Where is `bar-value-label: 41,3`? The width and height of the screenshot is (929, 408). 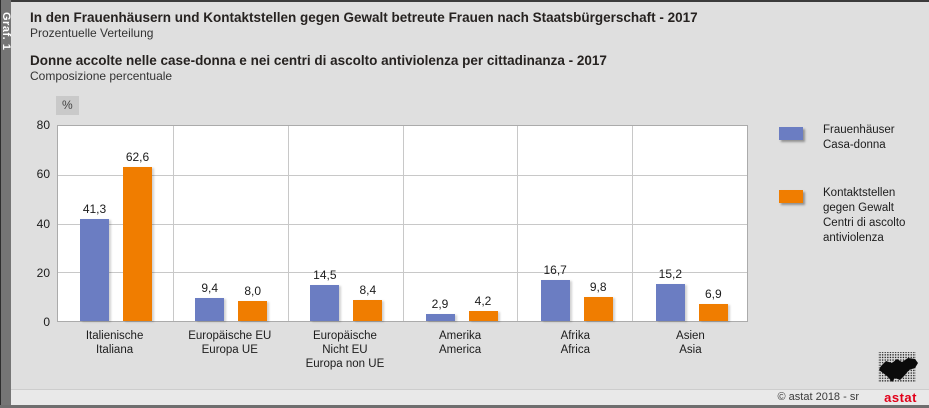
bar-value-label: 41,3 is located at coordinates (94, 209).